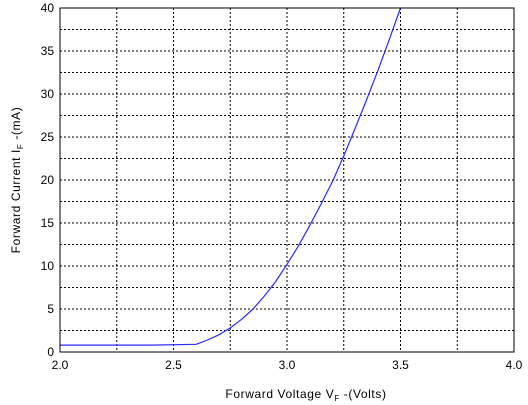 The width and height of the screenshot is (528, 405). Describe the element at coordinates (514, 365) in the screenshot. I see `x-tick-label: 4.0` at that location.